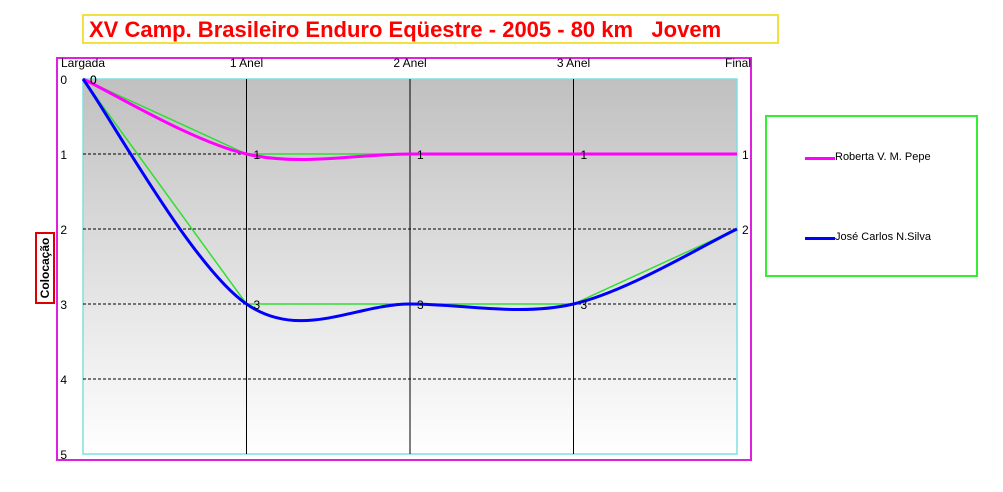  What do you see at coordinates (63, 230) in the screenshot?
I see `y-tick-label: 2` at bounding box center [63, 230].